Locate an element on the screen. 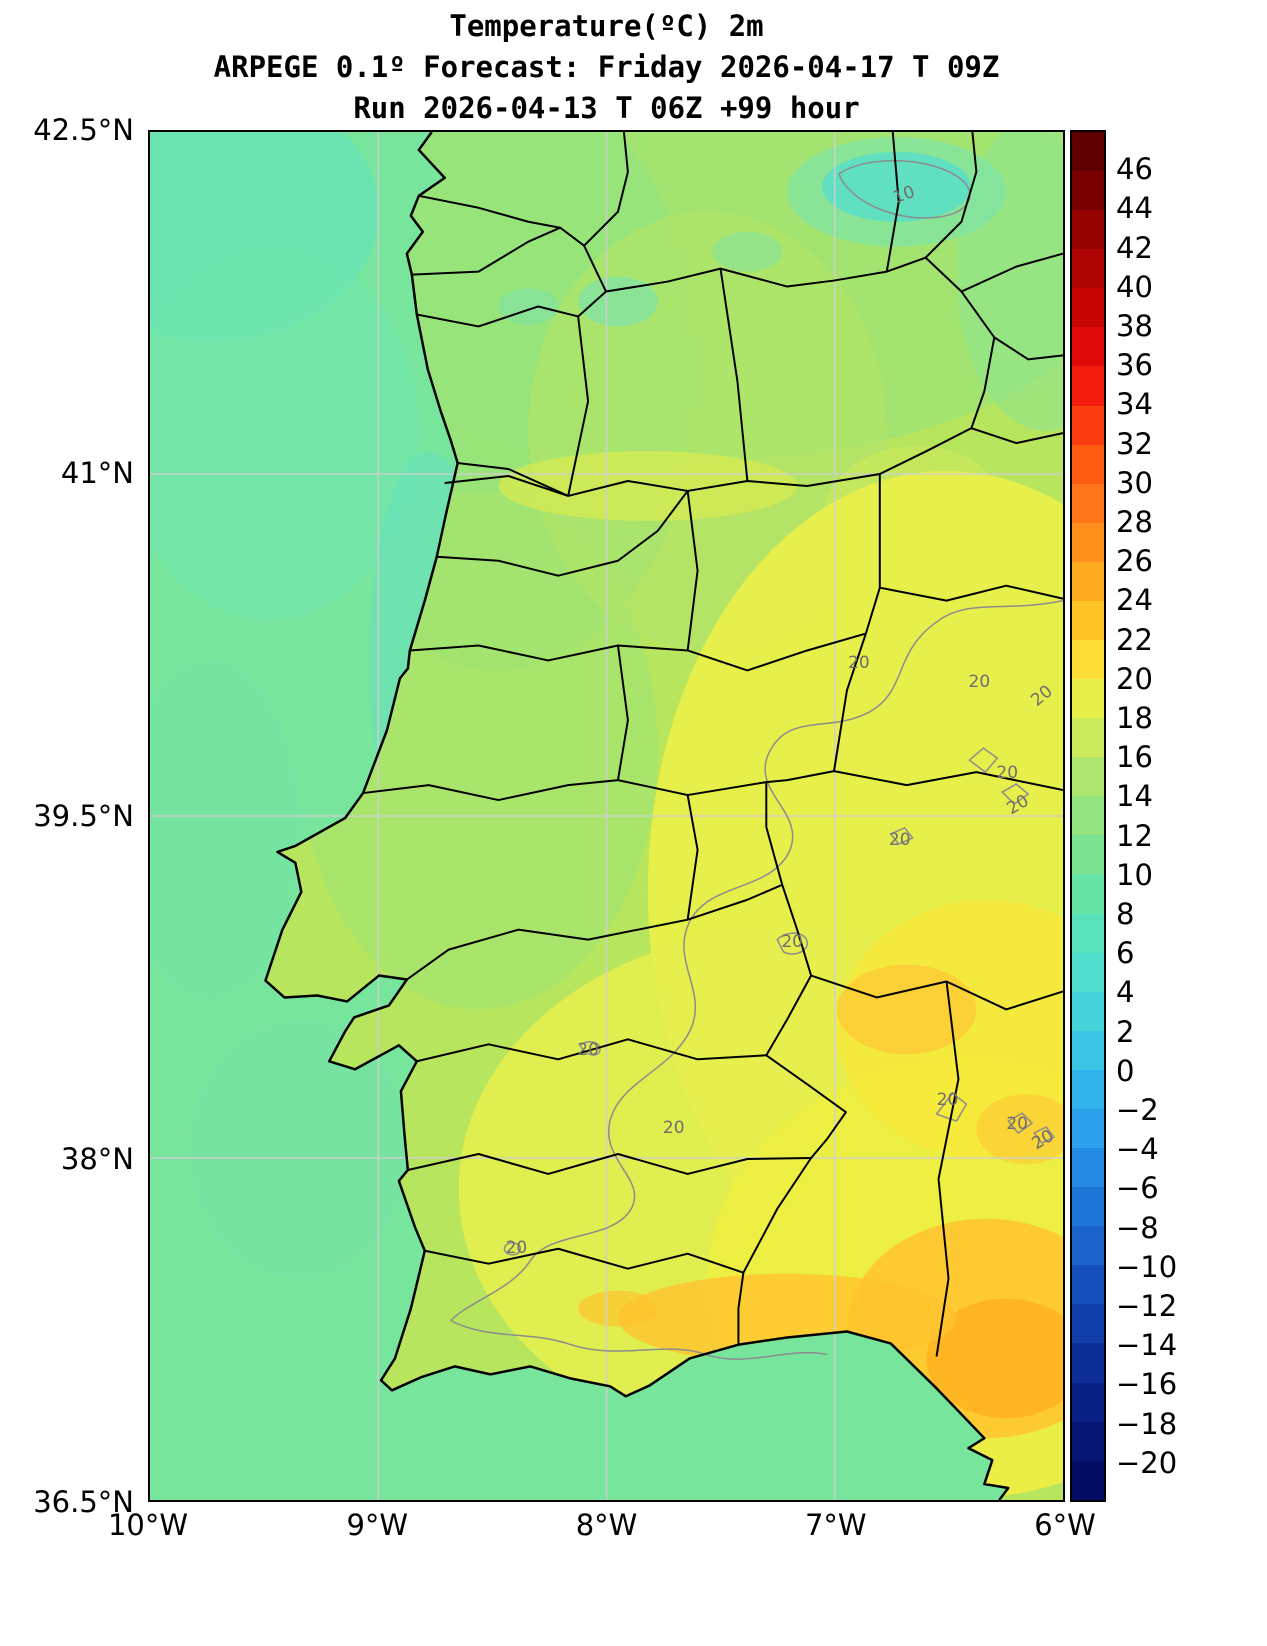 This screenshot has height=1646, width=1267. colorbar-tick-label: 10 is located at coordinates (1134, 874).